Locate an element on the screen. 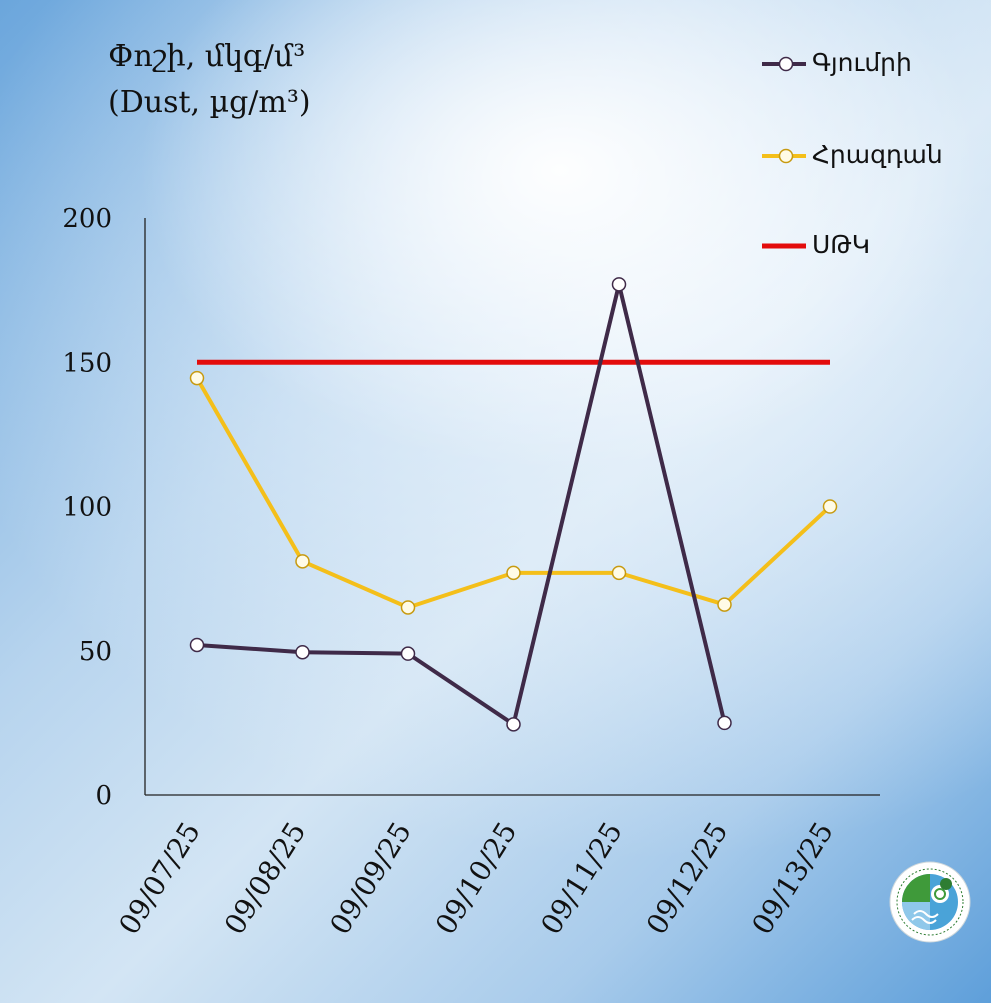 This screenshot has height=1003, width=991. legend-label-hrazdan: Հրազդան is located at coordinates (877, 154).